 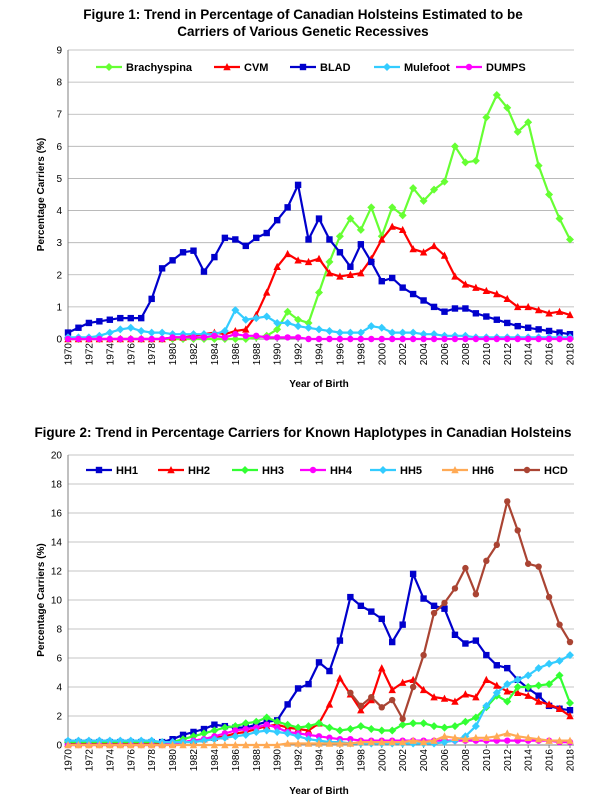 I want to click on fig1-y-axis-label: Percentage Carriers (%), so click(x=41, y=194).